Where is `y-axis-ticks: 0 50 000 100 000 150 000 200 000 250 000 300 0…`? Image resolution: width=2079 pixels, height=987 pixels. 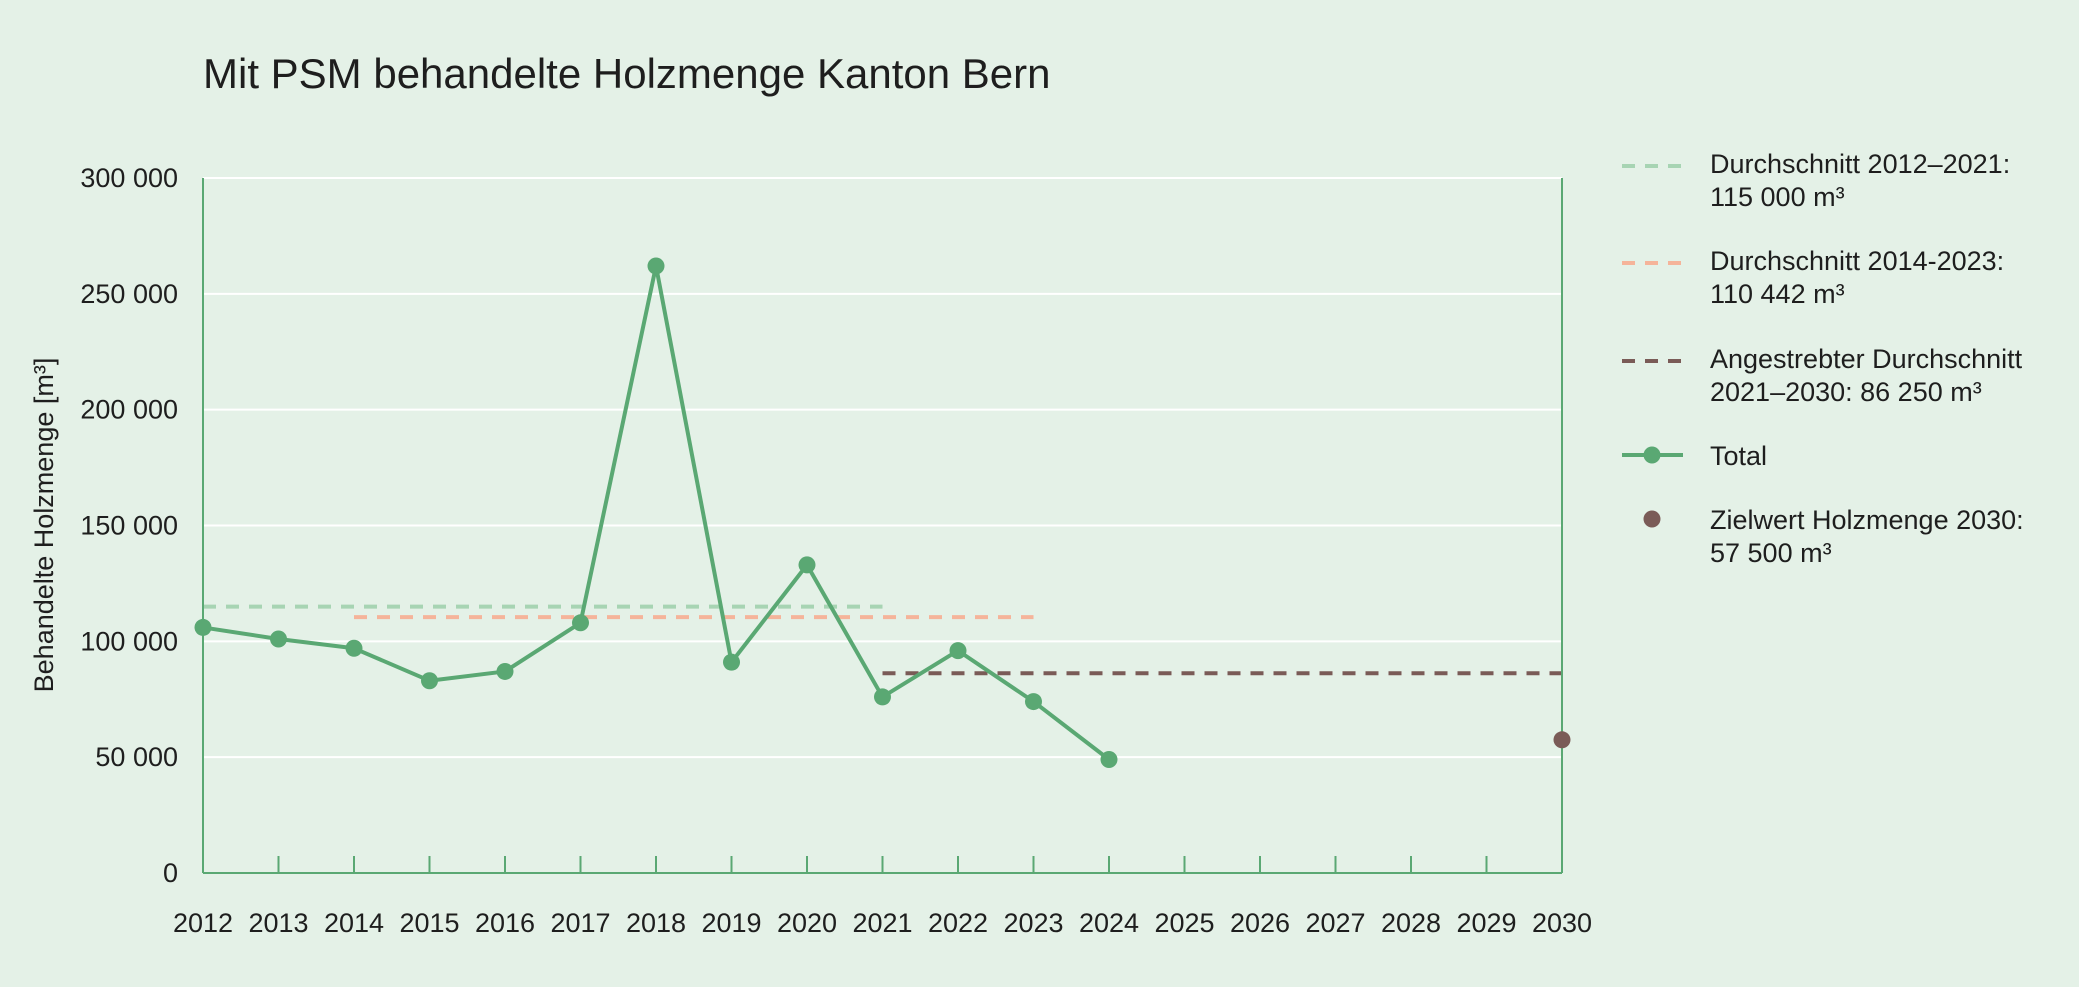 y-axis-ticks: 0 50 000 100 000 150 000 200 000 250 000 300 0… is located at coordinates (129, 525).